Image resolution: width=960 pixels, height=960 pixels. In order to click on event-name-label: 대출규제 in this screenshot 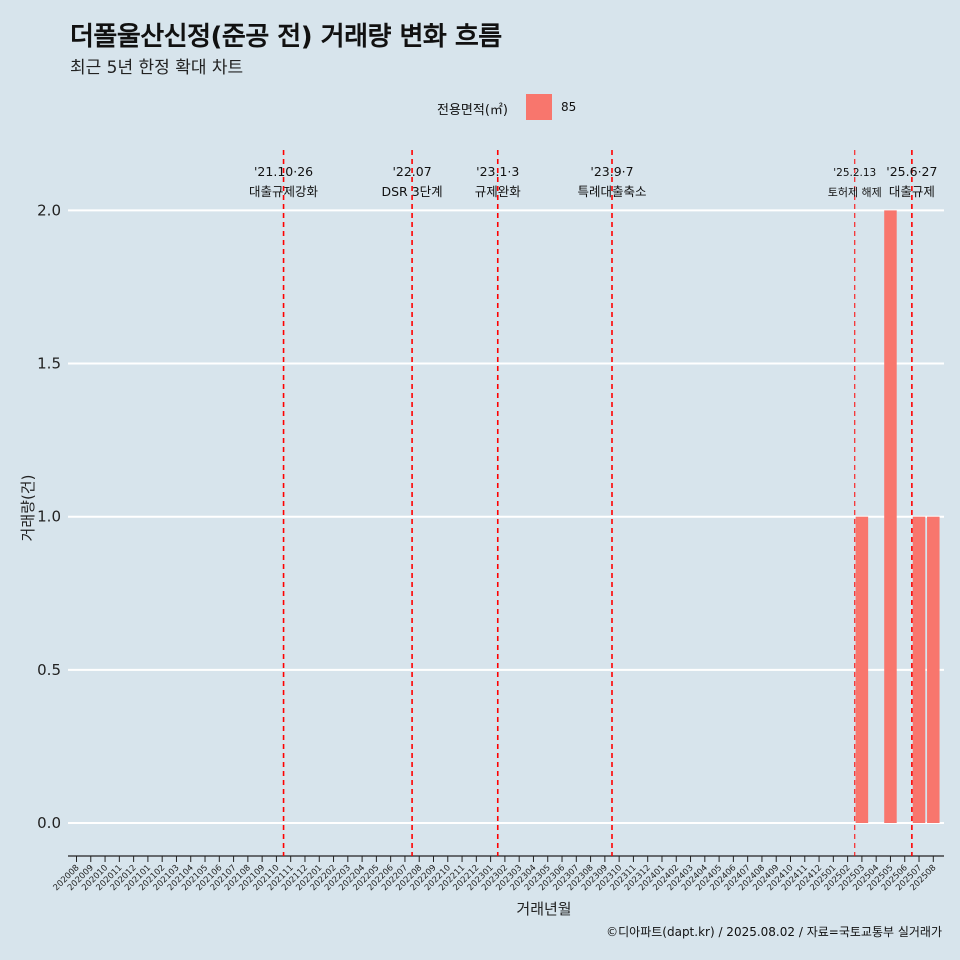, I will do `click(912, 191)`.